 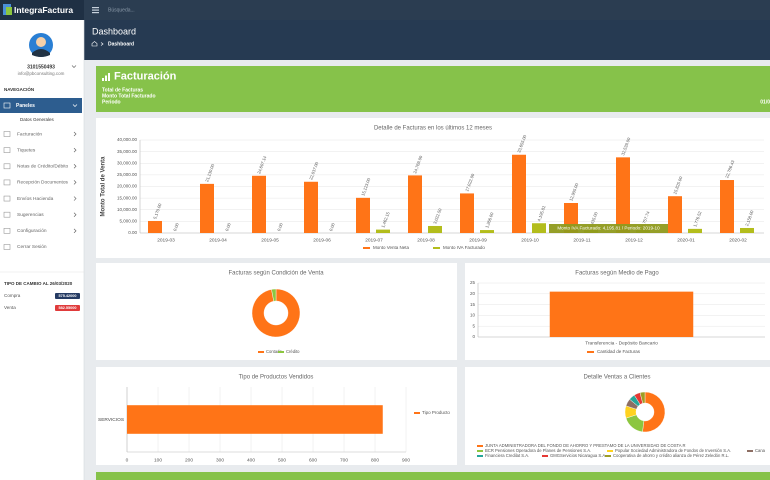 I want to click on user-email: info@pbconsulting.com, so click(x=41, y=73).